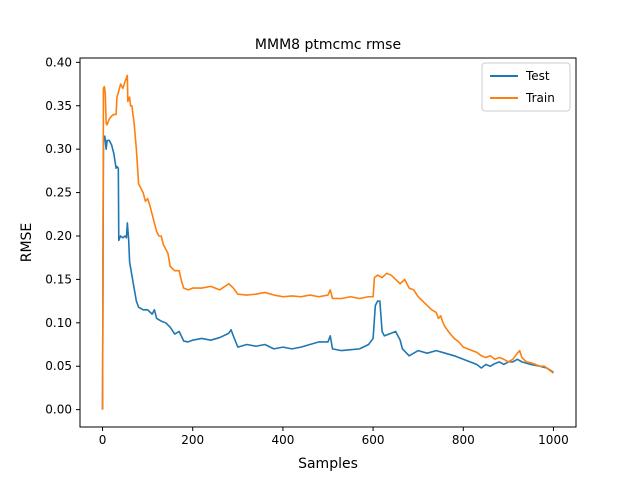 This screenshot has width=640, height=480. Describe the element at coordinates (553, 440) in the screenshot. I see `x-tick-label: 1000` at that location.